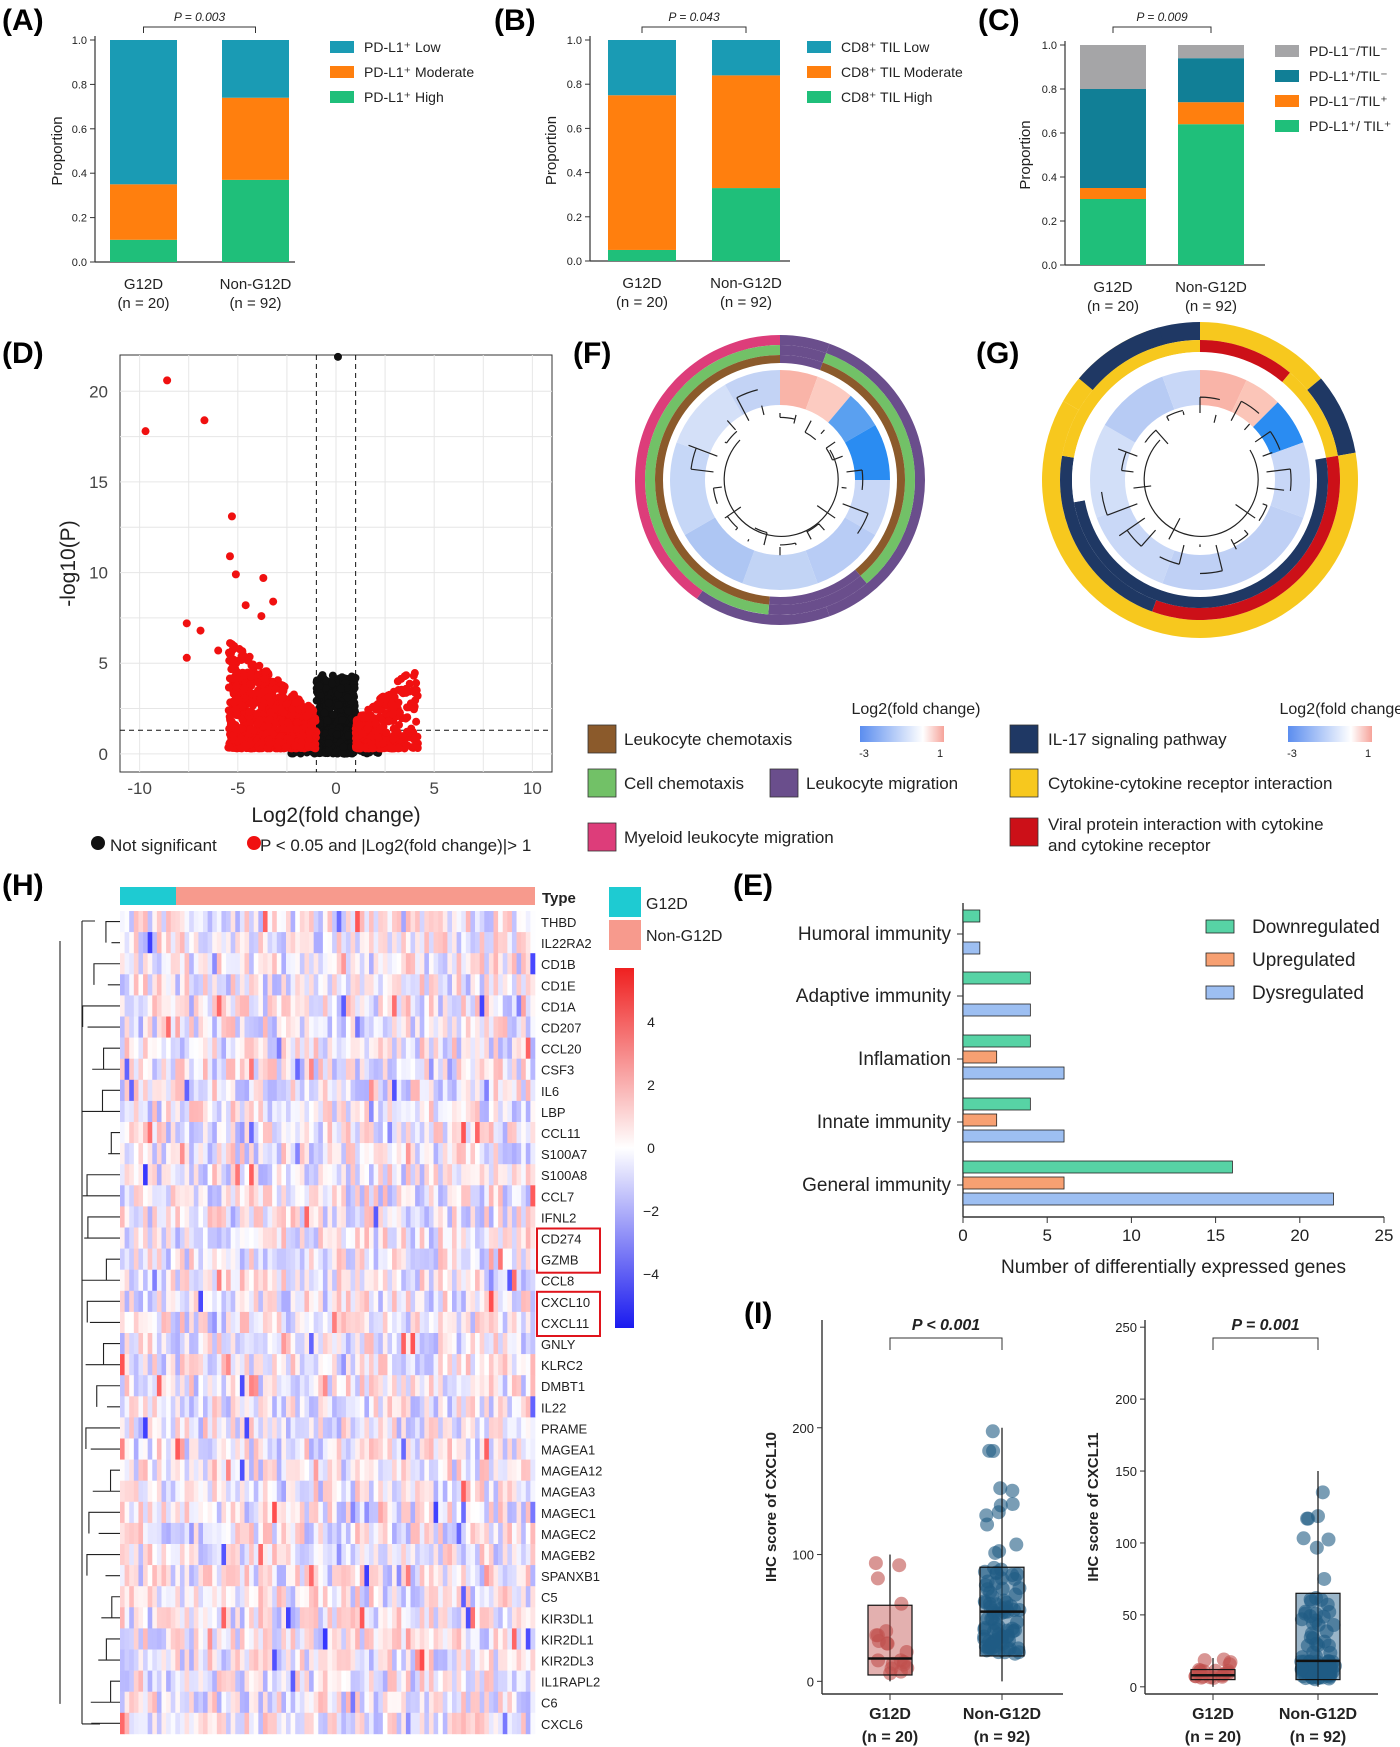 The width and height of the screenshot is (1400, 1747). Describe the element at coordinates (1049, 178) in the screenshot. I see `y-tick-label: 0.4` at that location.